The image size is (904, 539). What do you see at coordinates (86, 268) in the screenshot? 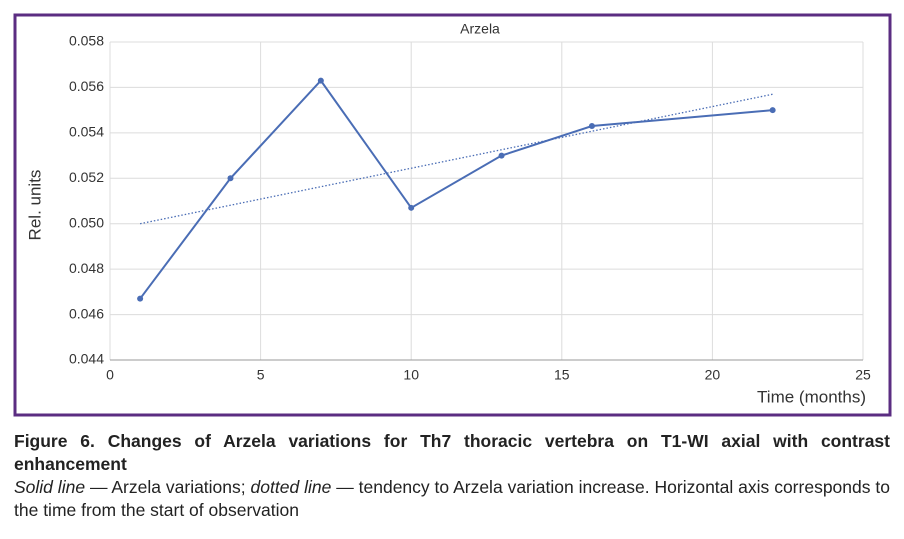
I see `y-tick-label: 0.048` at bounding box center [86, 268].